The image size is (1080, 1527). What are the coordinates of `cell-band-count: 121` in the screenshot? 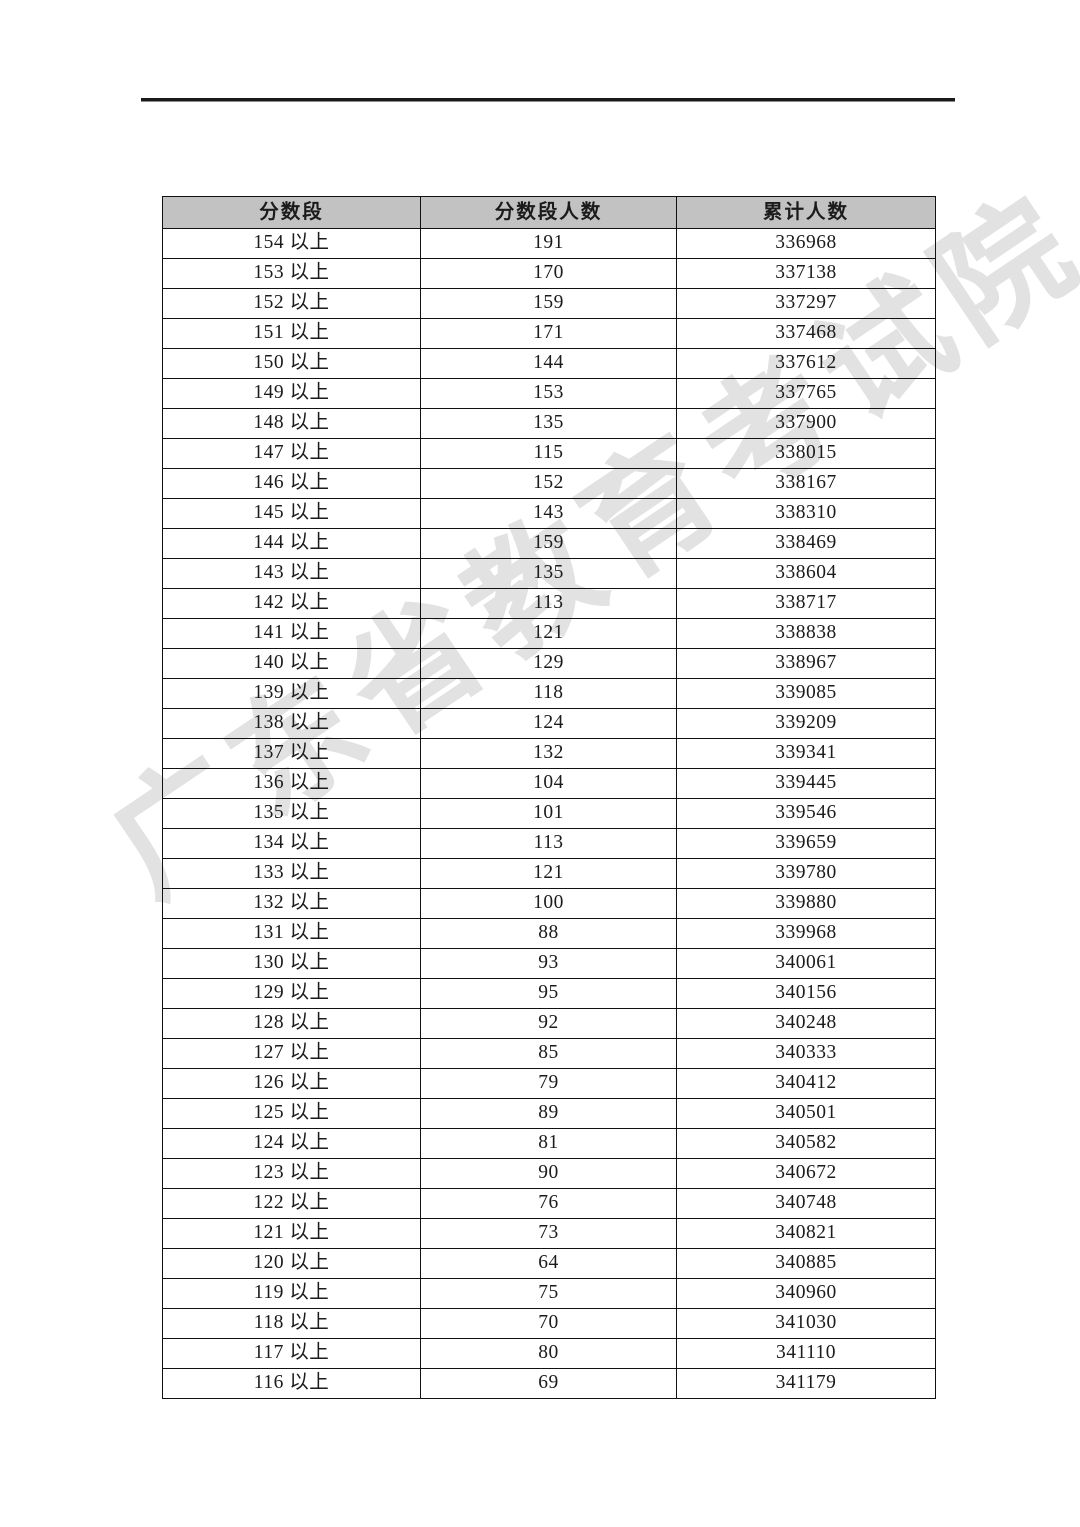 It's located at (548, 873).